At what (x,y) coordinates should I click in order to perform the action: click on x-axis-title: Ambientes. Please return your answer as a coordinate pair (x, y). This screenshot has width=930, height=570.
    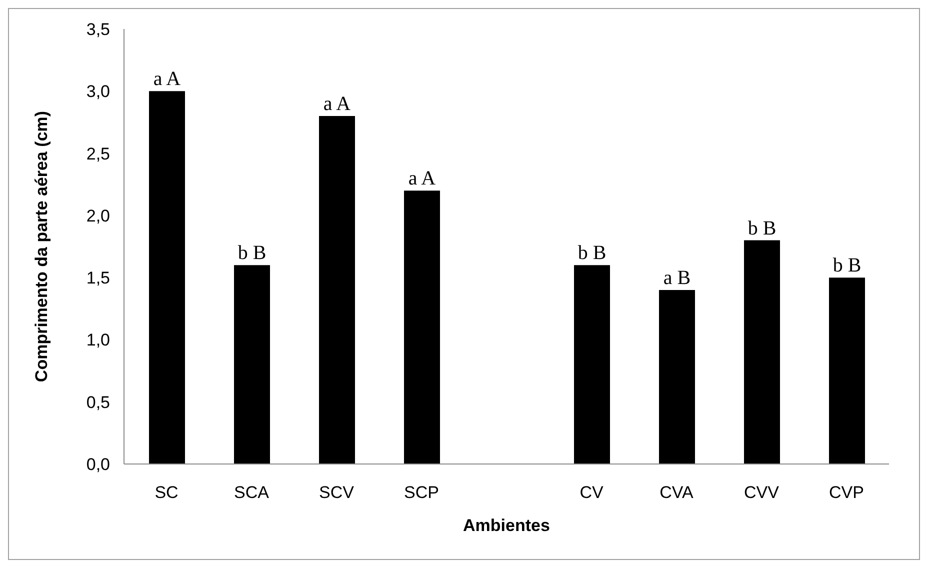
    Looking at the image, I should click on (506, 525).